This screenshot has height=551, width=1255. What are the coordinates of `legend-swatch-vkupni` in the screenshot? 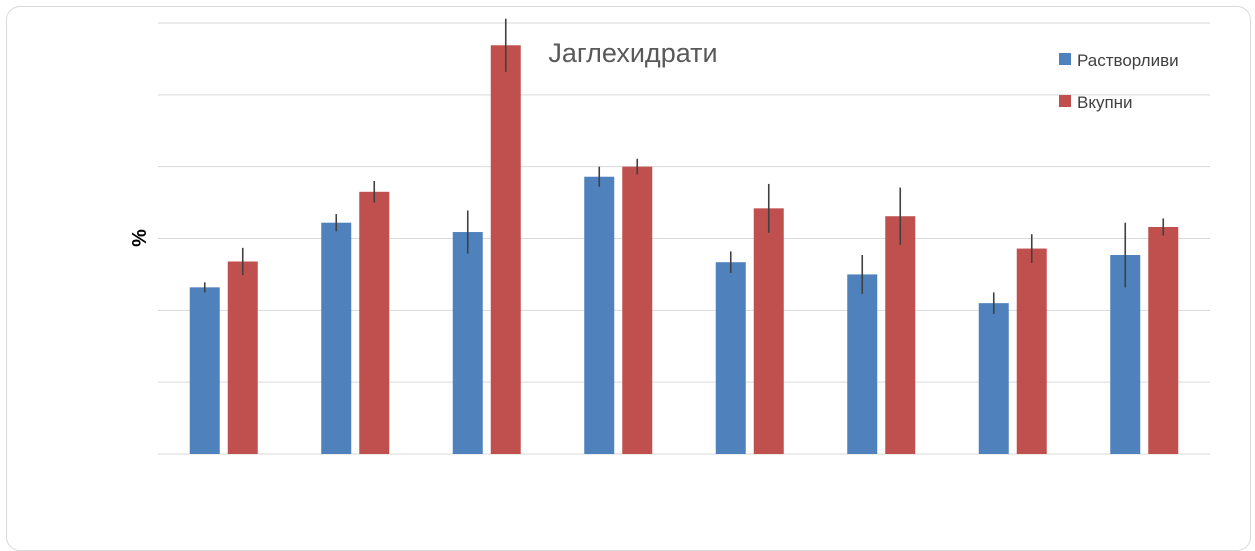 It's located at (1065, 101).